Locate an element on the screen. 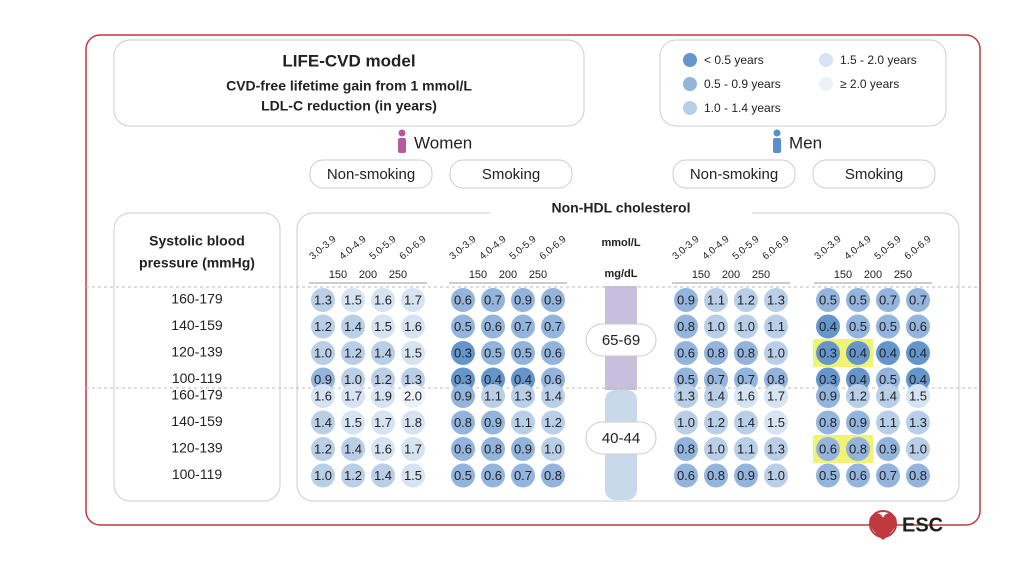  subtitle: CVD-free lifetime gain from 1 mmol/L is located at coordinates (349, 86).